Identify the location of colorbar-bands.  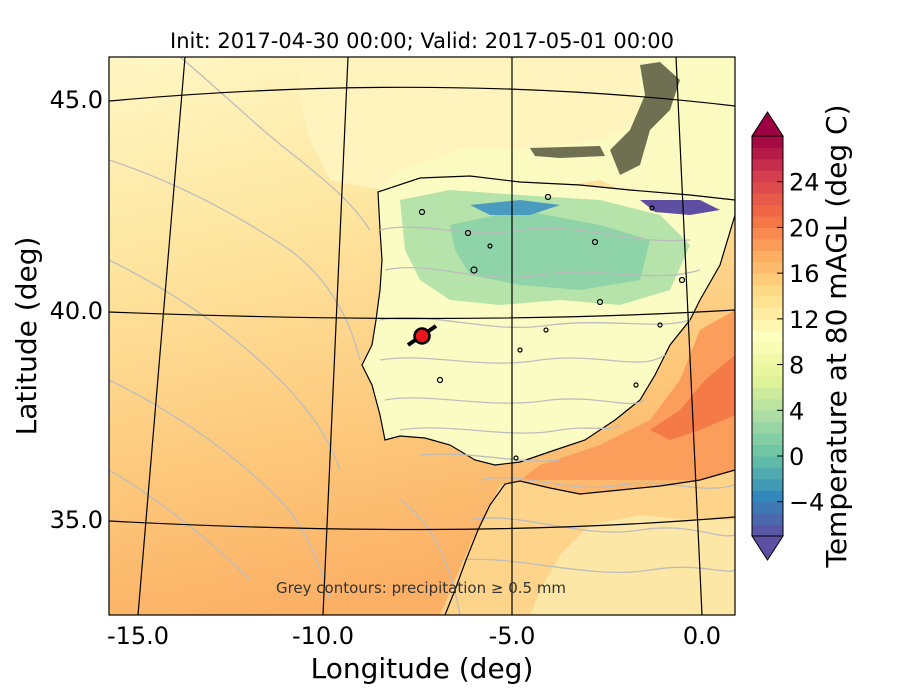
(767, 336).